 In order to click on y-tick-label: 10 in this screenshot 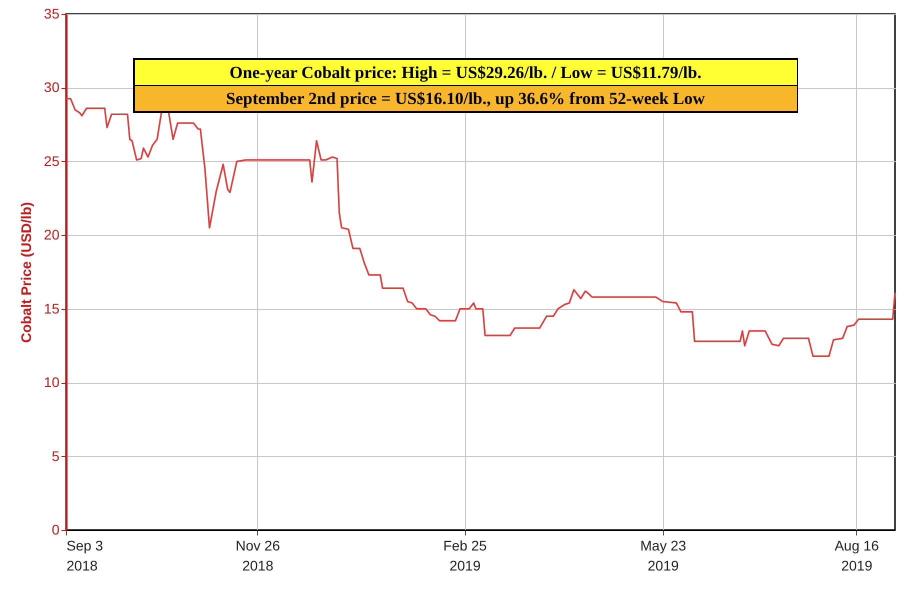, I will do `click(52, 382)`.